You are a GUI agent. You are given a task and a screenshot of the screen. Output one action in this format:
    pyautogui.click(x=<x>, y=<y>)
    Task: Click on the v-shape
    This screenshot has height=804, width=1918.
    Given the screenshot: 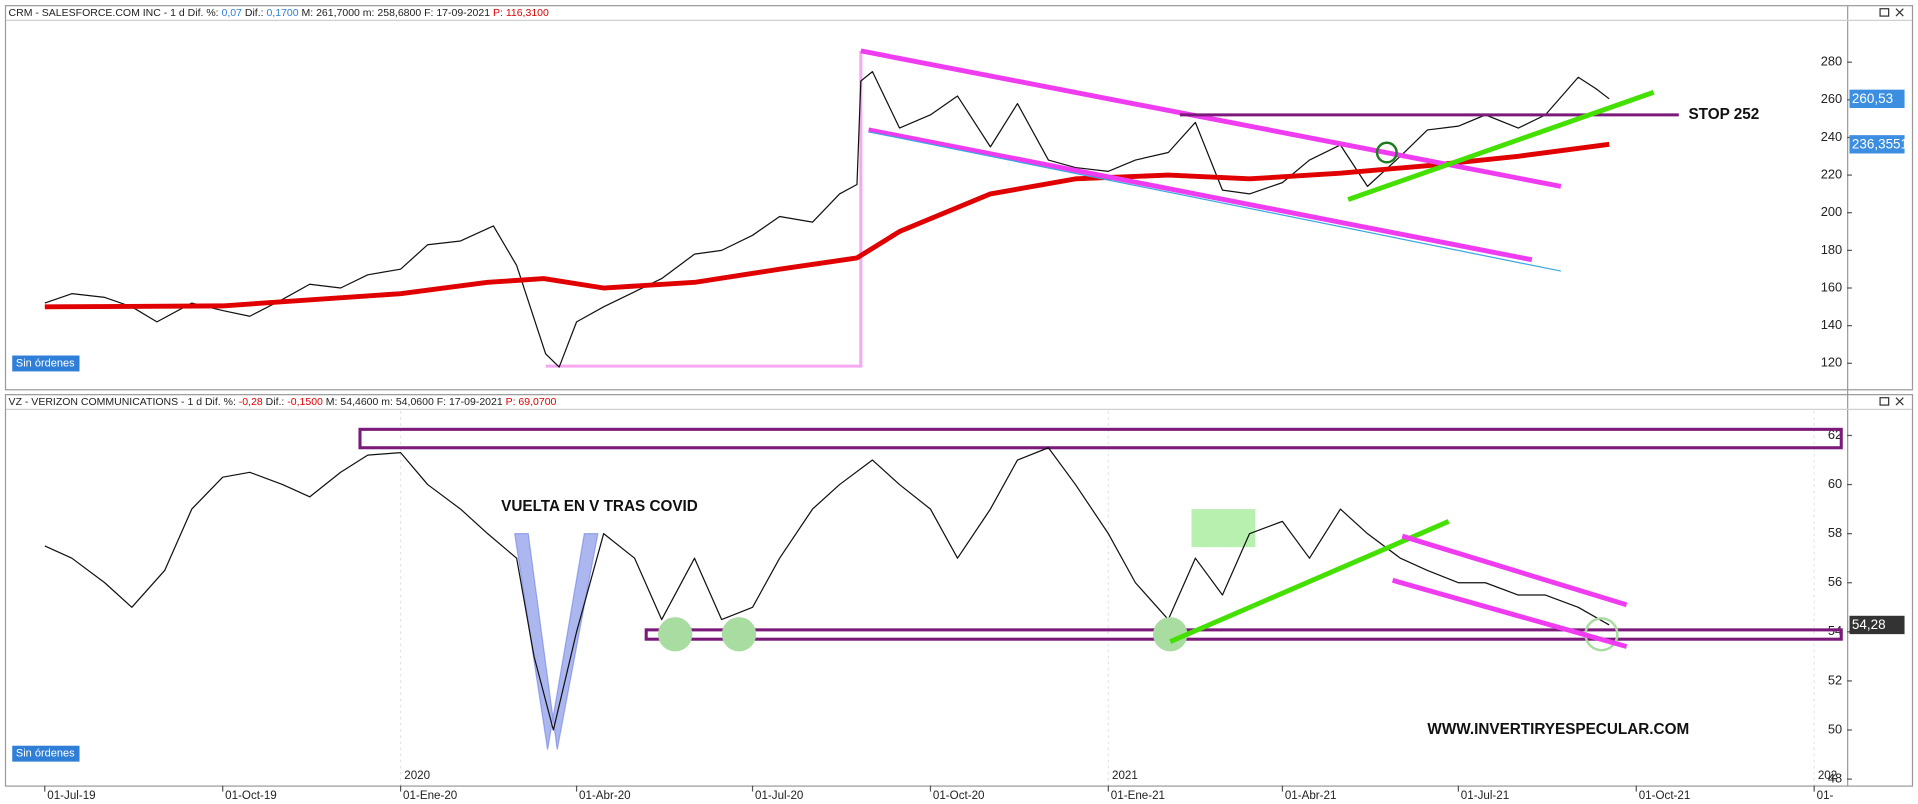 What is the action you would take?
    pyautogui.click(x=556, y=641)
    